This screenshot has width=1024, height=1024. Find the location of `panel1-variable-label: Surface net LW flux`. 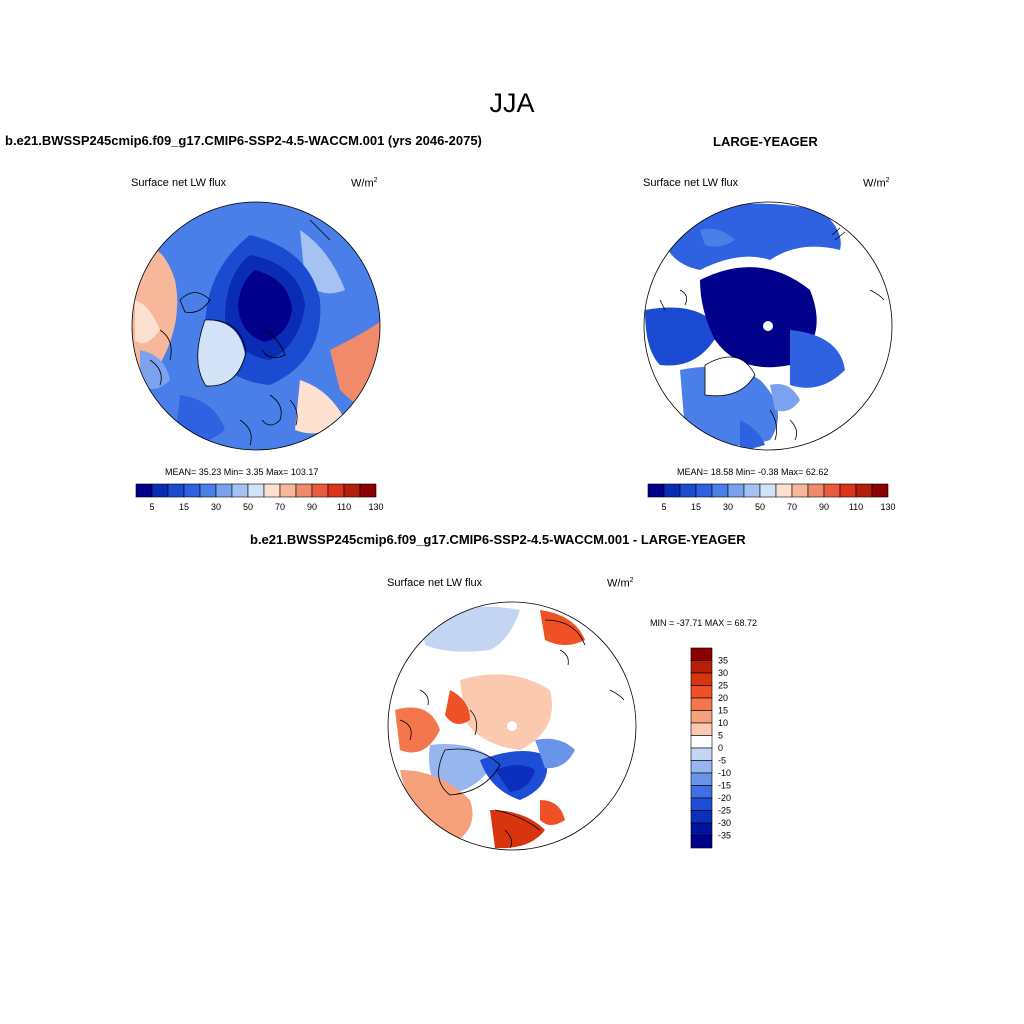

panel1-variable-label: Surface net LW flux is located at coordinates (179, 183).